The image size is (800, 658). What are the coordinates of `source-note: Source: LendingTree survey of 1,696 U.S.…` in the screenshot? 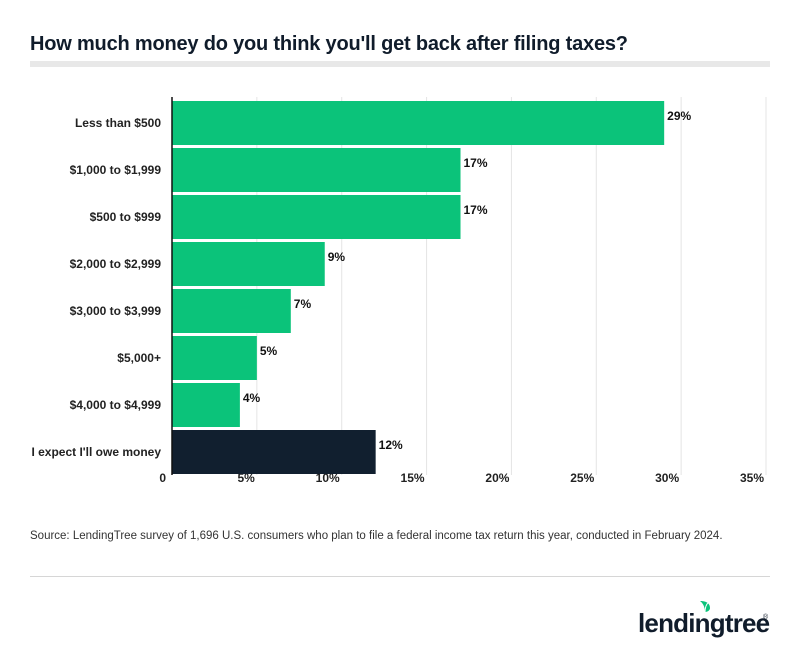 It's located at (376, 536).